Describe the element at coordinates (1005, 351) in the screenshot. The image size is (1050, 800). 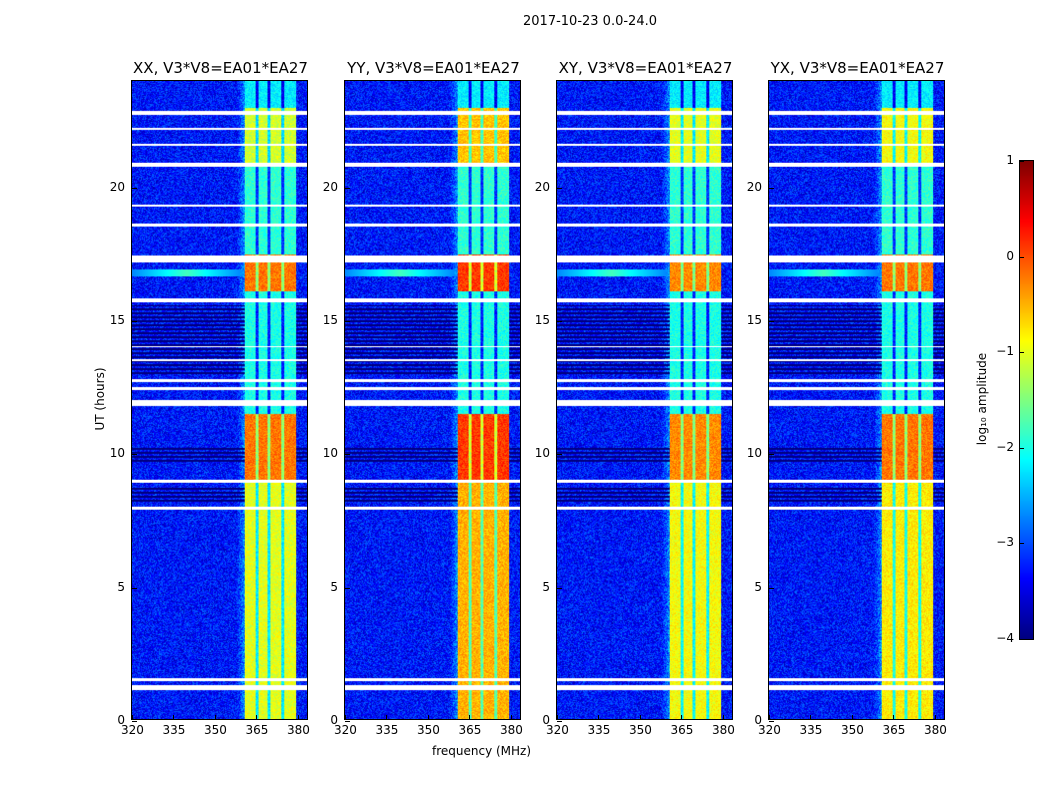
I see `colorbar-tick-label: −1` at that location.